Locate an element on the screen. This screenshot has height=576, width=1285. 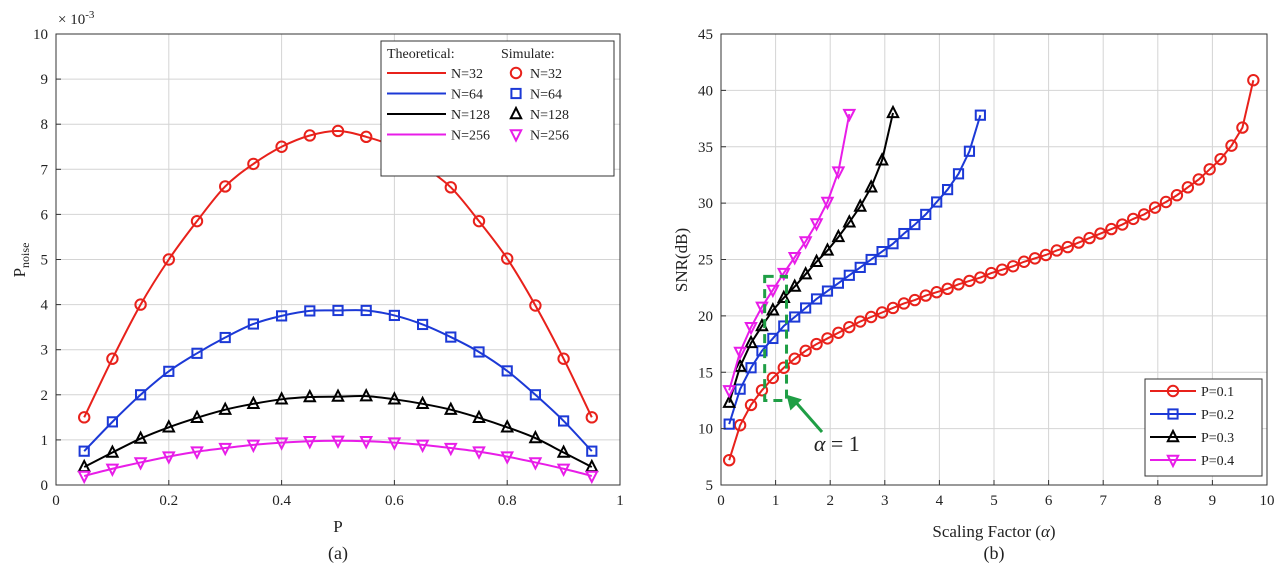
chart-b-ytick-label: 35 is located at coordinates (705, 148).